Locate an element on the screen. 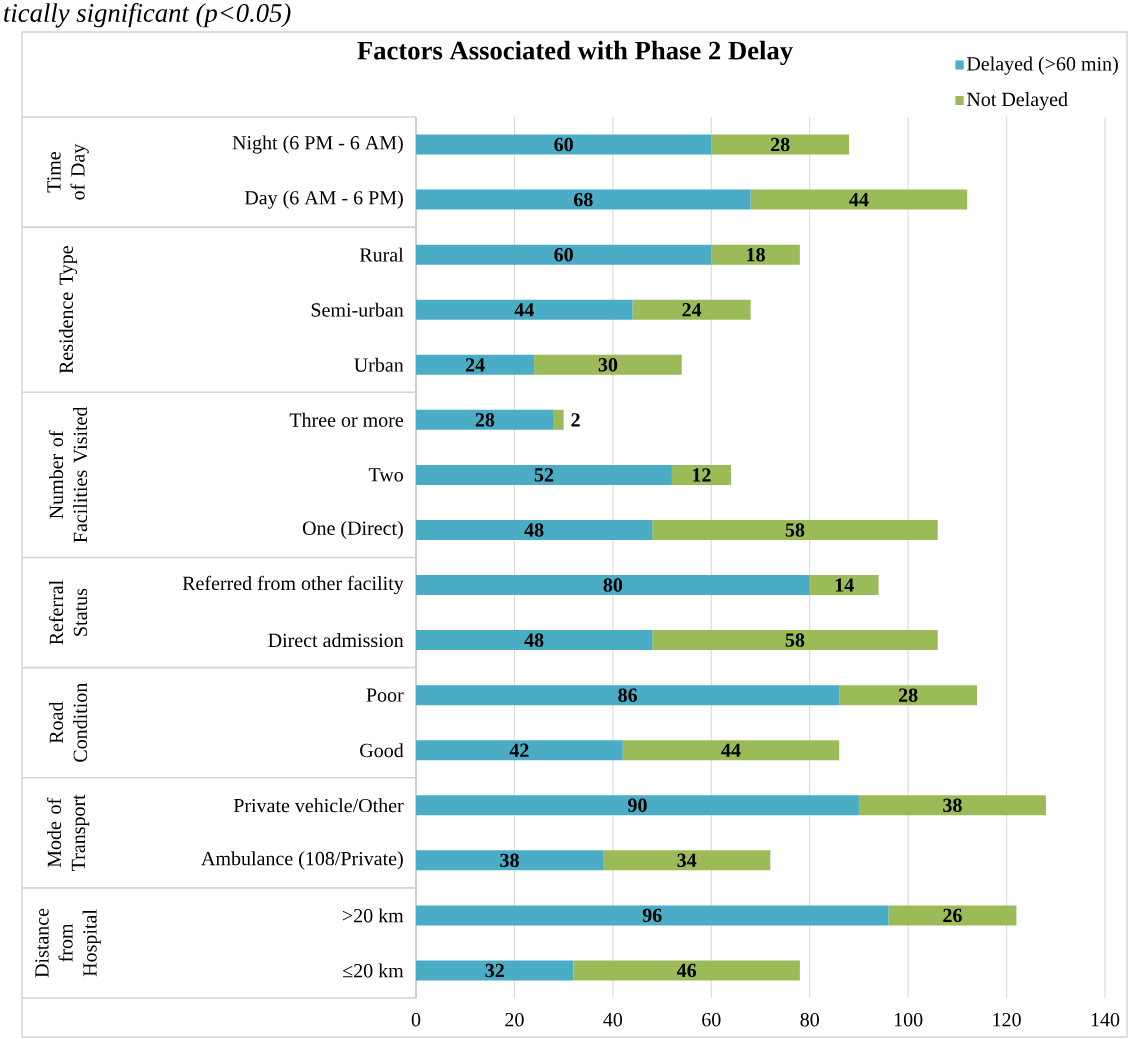 This screenshot has width=1129, height=1039. x-tick-label: 140 is located at coordinates (1105, 1019).